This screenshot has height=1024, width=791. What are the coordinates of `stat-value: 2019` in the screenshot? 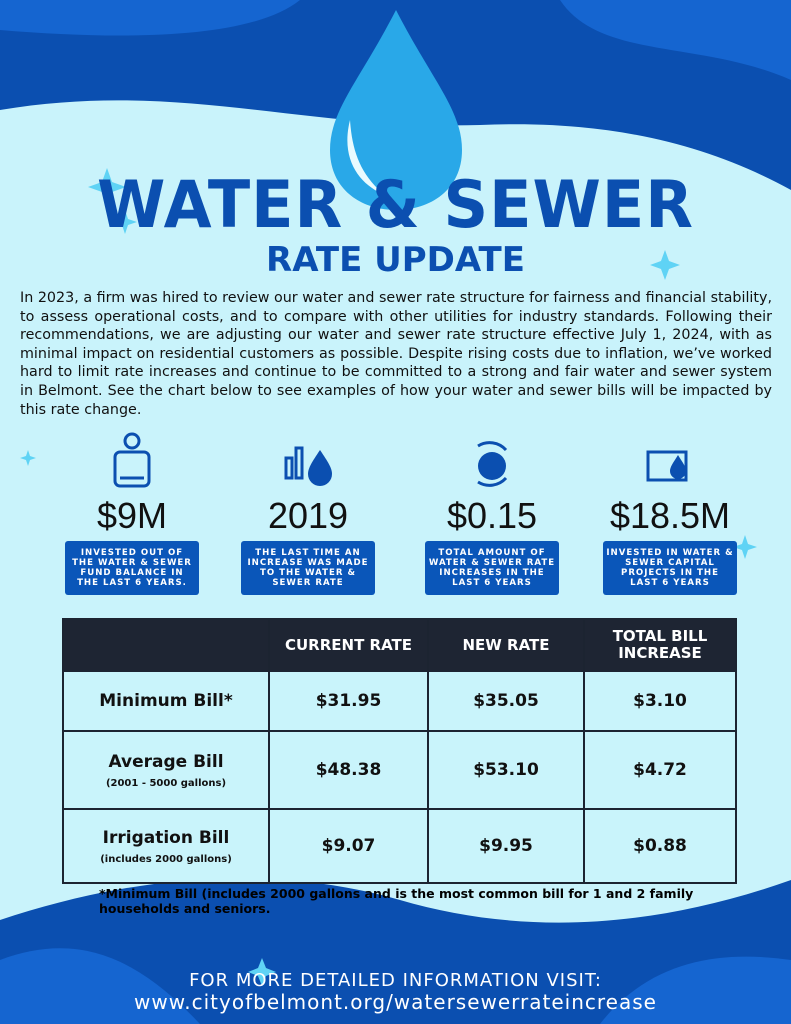 It's located at (308, 515).